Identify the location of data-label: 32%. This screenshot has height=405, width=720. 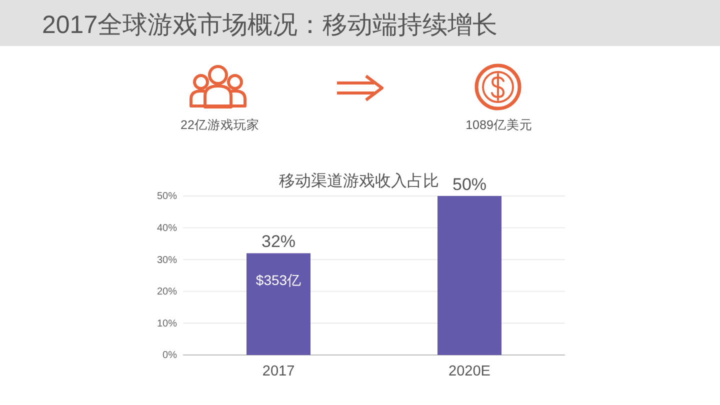
(278, 242).